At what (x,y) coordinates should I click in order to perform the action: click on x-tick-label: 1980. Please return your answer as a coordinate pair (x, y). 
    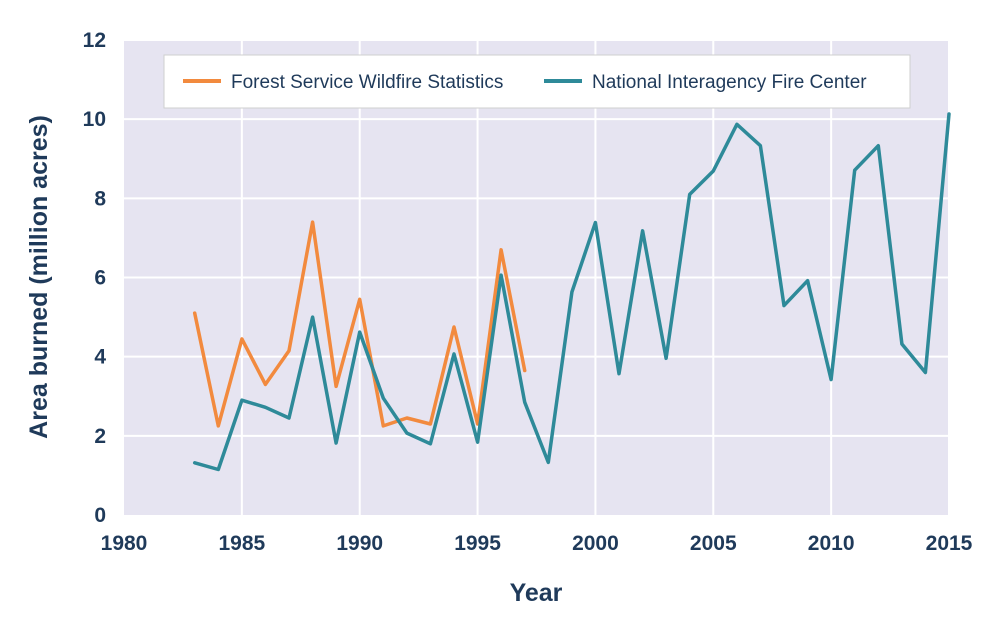
    Looking at the image, I should click on (124, 543).